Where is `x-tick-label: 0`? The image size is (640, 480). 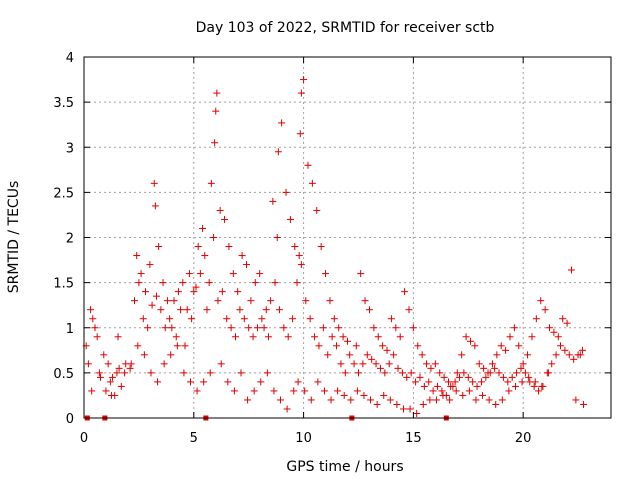 x-tick-label: 0 is located at coordinates (84, 438).